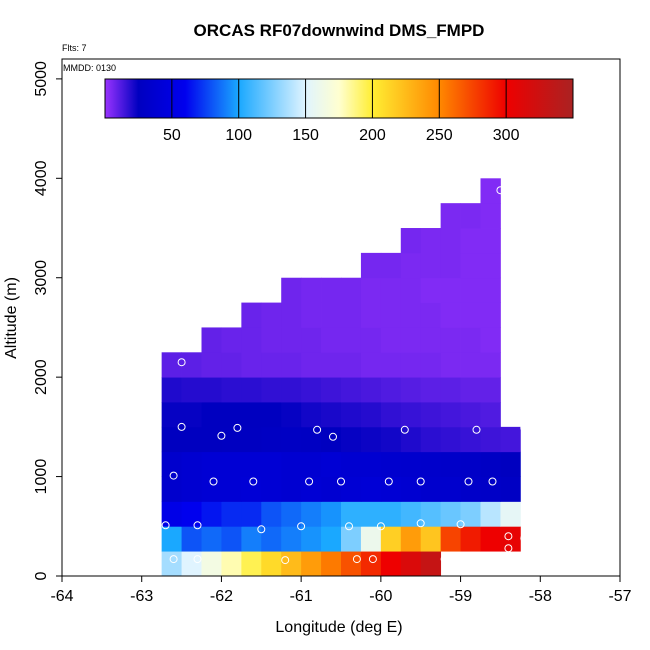 The image size is (650, 650). I want to click on colorbar-tick-label: 100, so click(238, 135).